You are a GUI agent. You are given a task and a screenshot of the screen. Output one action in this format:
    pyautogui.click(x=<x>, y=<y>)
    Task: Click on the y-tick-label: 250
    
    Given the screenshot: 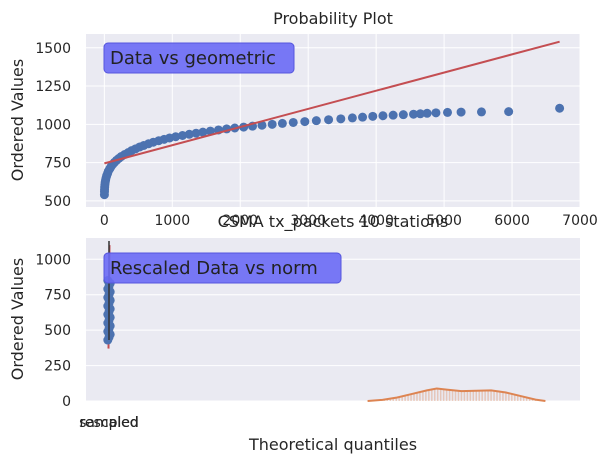 What is the action you would take?
    pyautogui.click(x=57, y=367)
    